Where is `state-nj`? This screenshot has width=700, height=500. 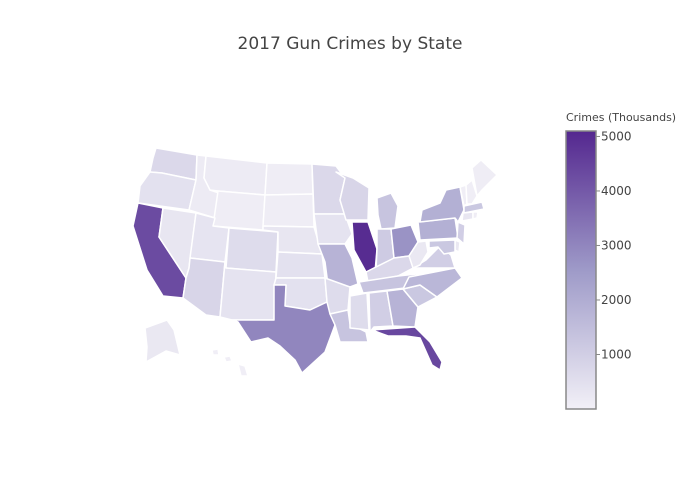
state-nj is located at coordinates (461, 233).